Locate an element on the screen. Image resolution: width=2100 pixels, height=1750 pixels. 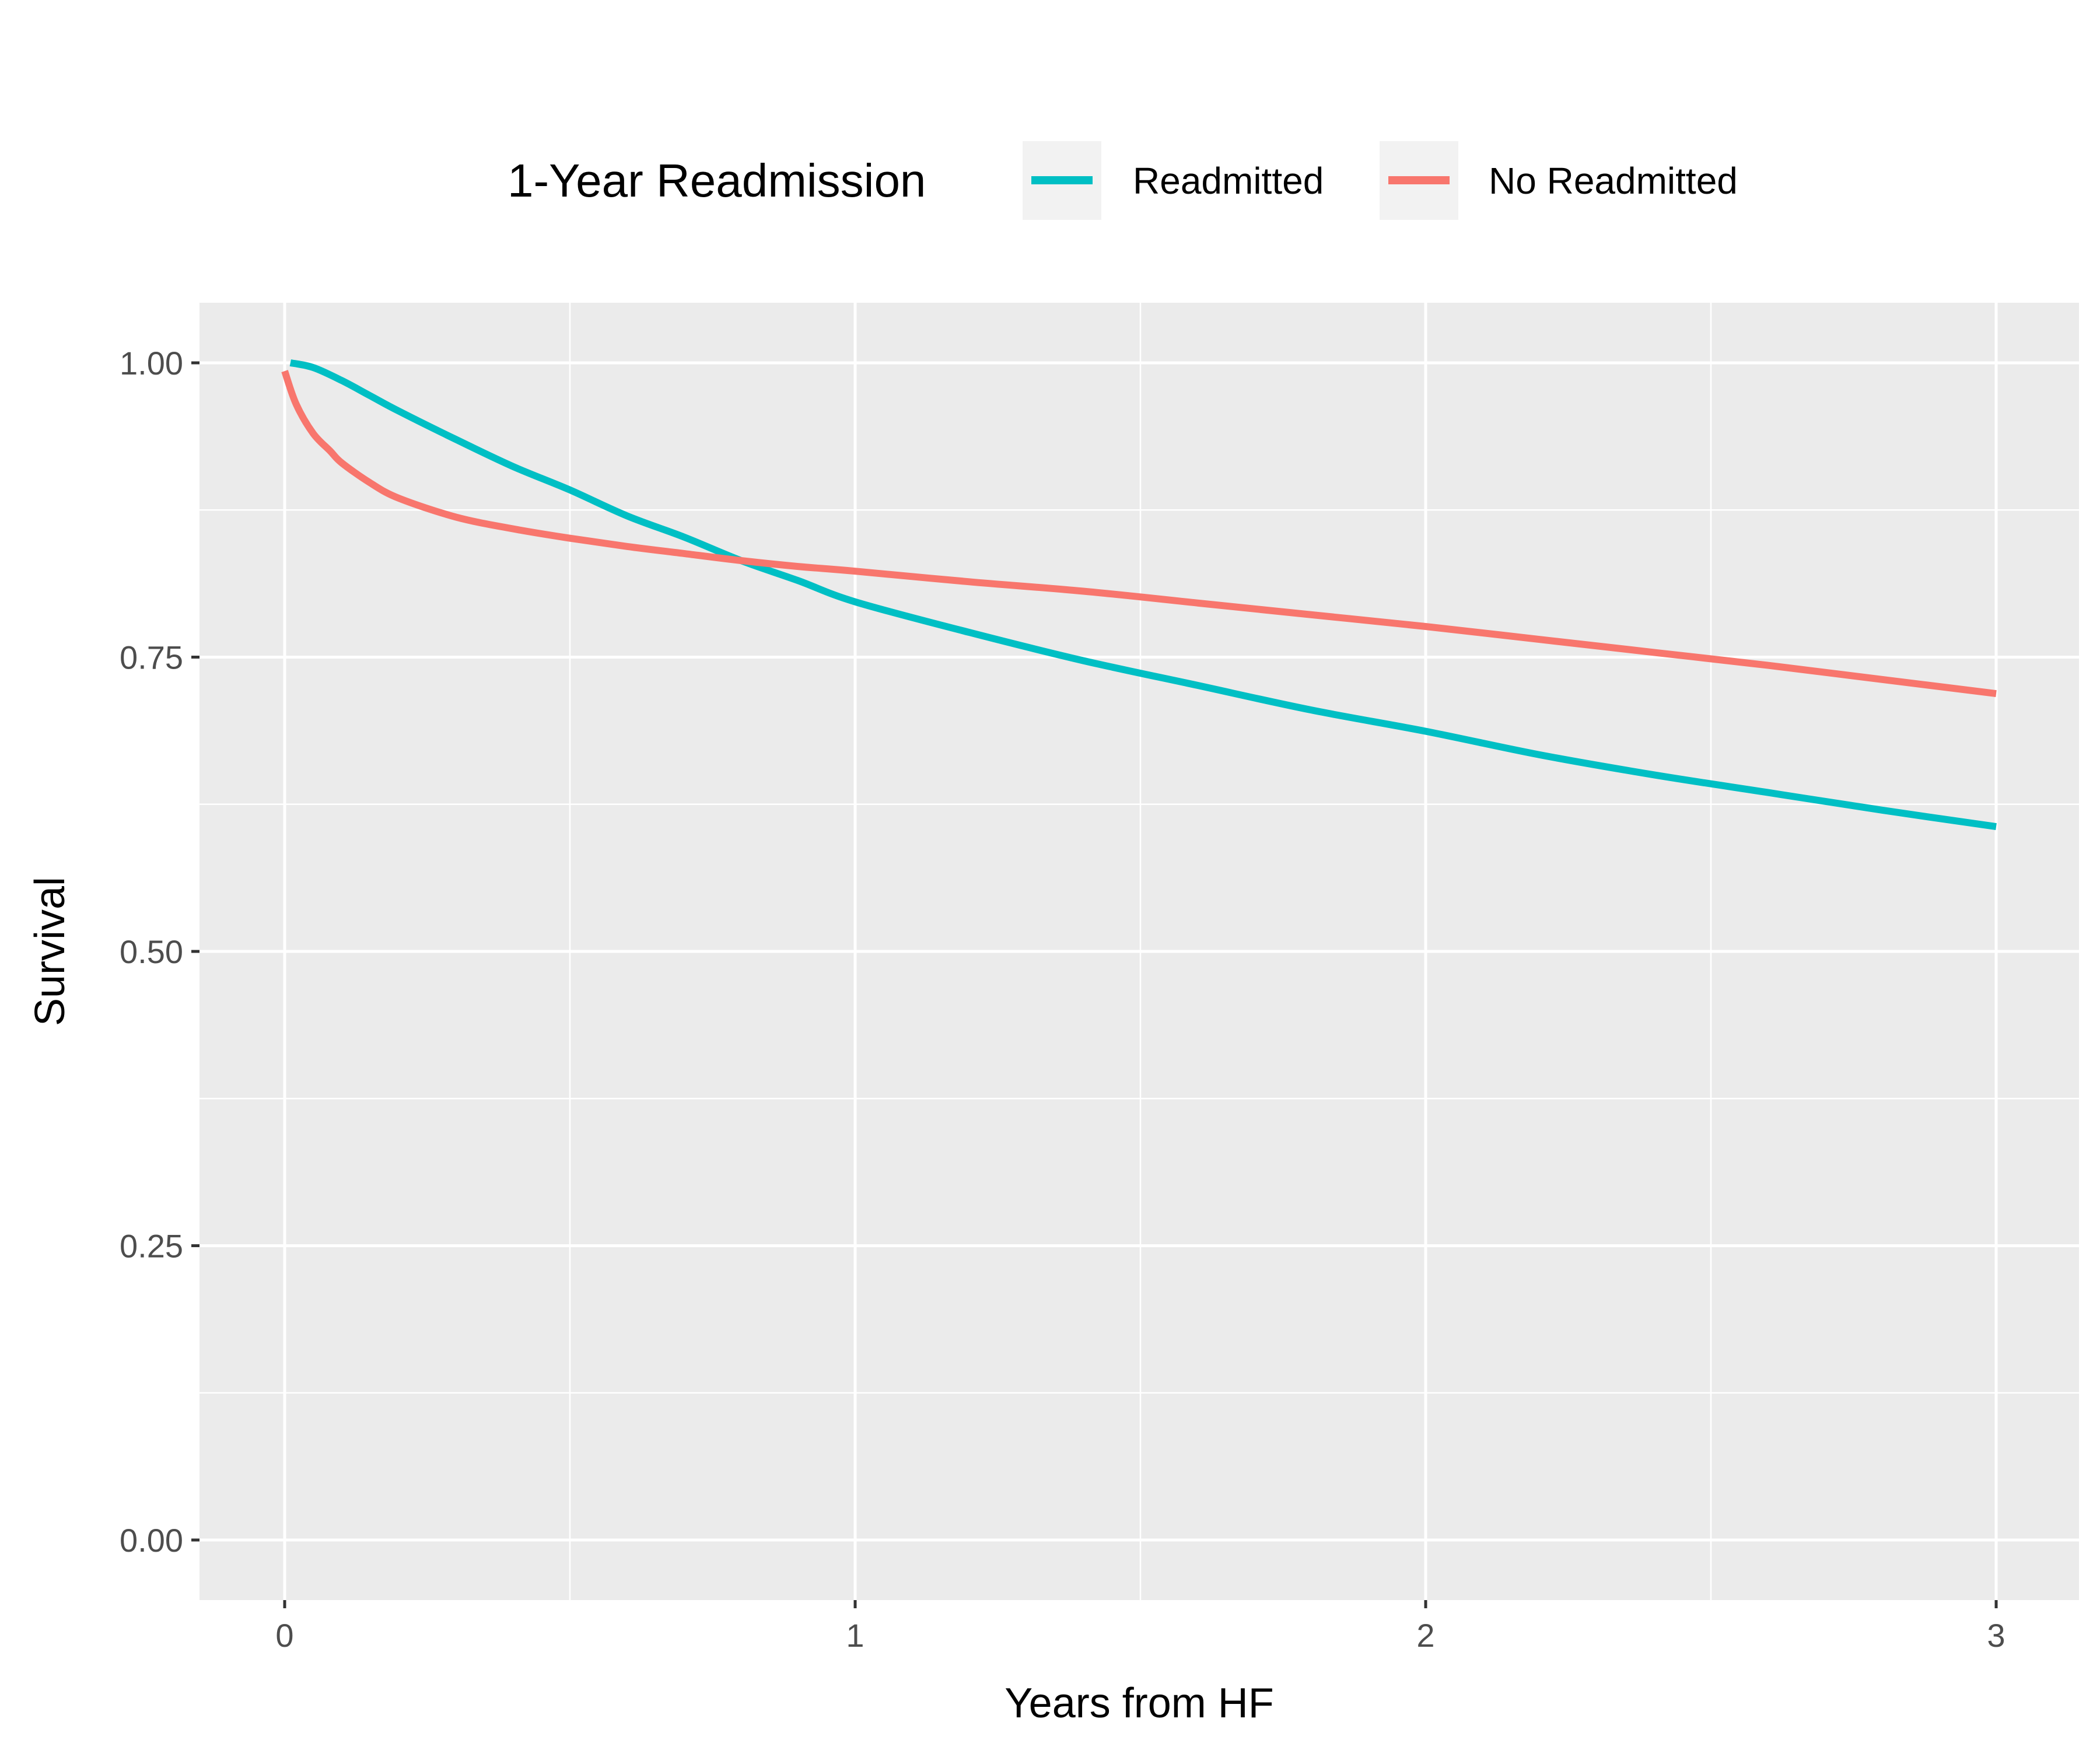
legend-label-readmitted: Readmitted is located at coordinates (1228, 181).